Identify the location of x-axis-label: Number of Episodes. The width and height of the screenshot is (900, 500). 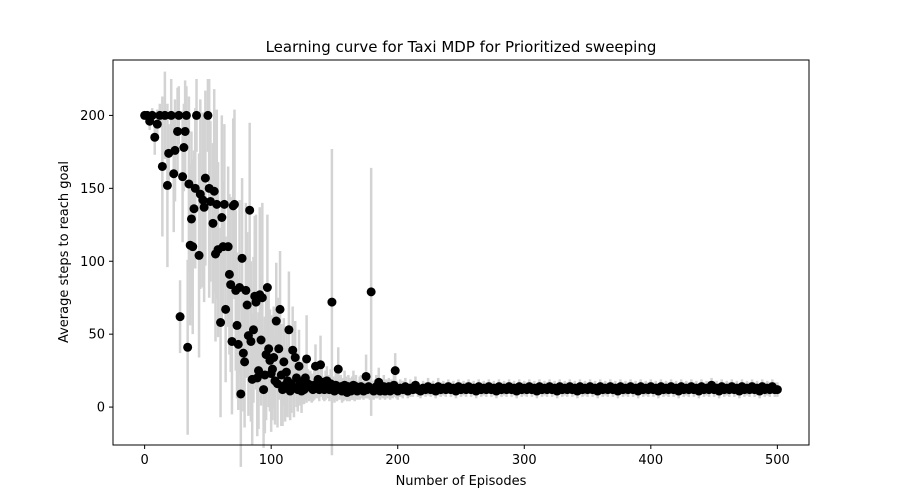
(461, 481).